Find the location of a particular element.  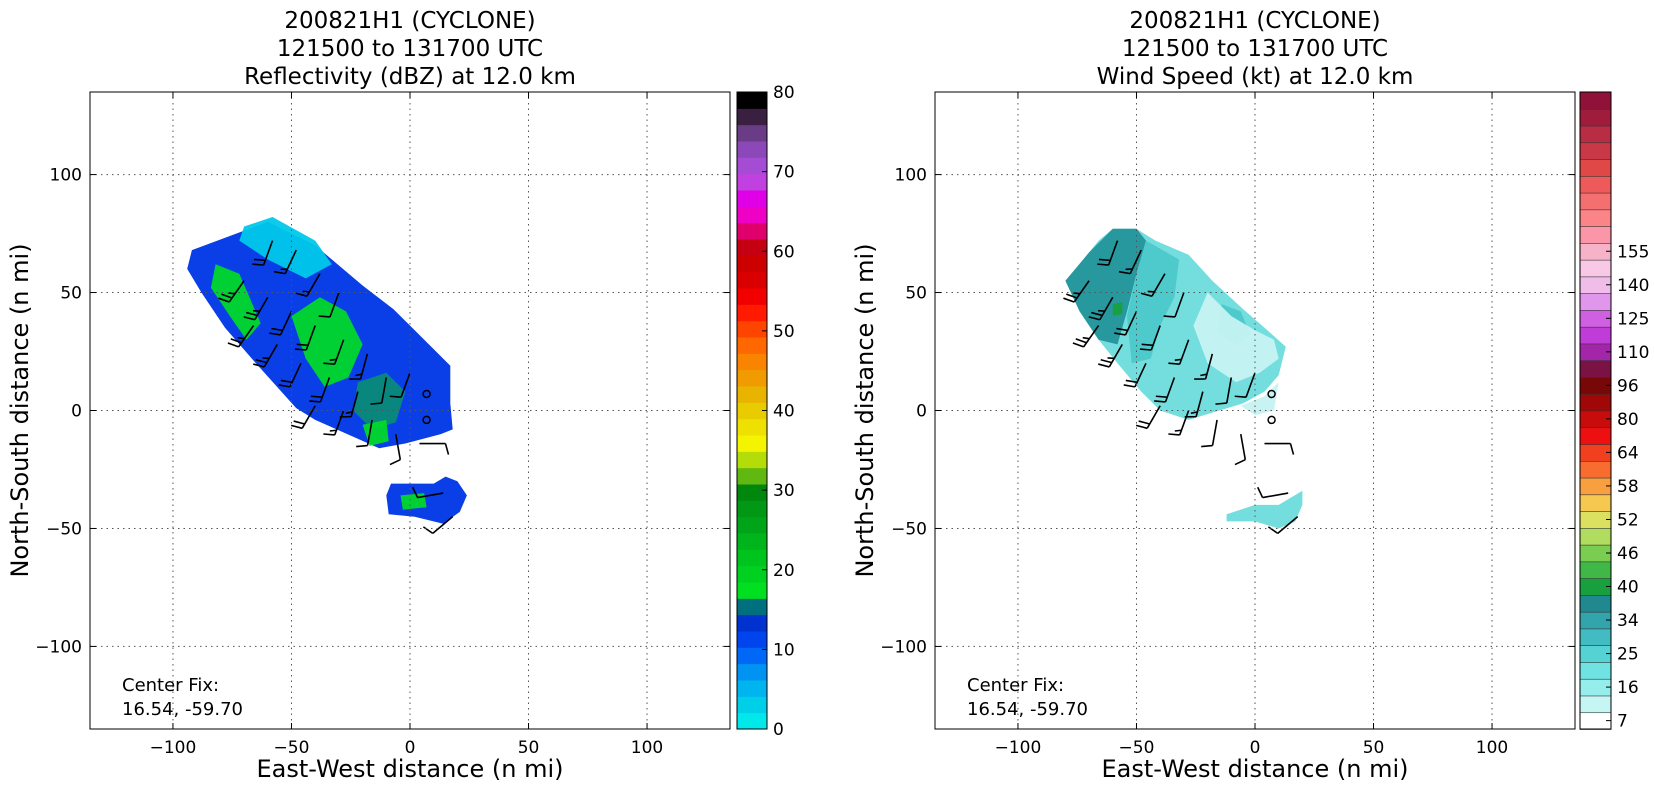

colorbar-tick-label: 20 is located at coordinates (784, 571).